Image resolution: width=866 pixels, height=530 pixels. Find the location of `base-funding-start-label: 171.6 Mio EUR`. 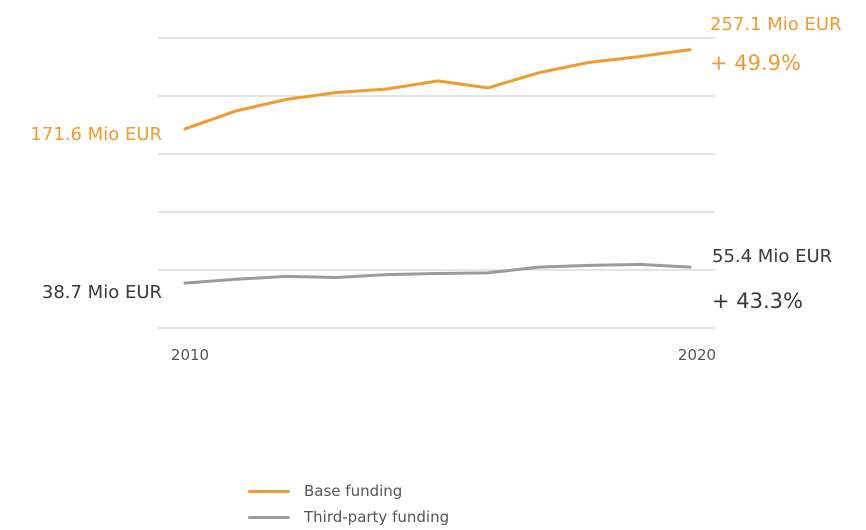

base-funding-start-label: 171.6 Mio EUR is located at coordinates (96, 134).